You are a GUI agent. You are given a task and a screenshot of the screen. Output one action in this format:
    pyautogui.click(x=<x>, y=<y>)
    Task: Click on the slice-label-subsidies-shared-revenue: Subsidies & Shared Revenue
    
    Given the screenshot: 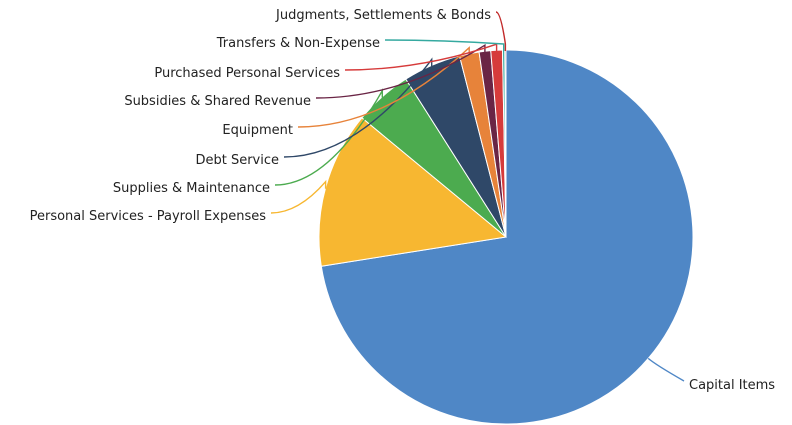 What is the action you would take?
    pyautogui.click(x=217, y=101)
    